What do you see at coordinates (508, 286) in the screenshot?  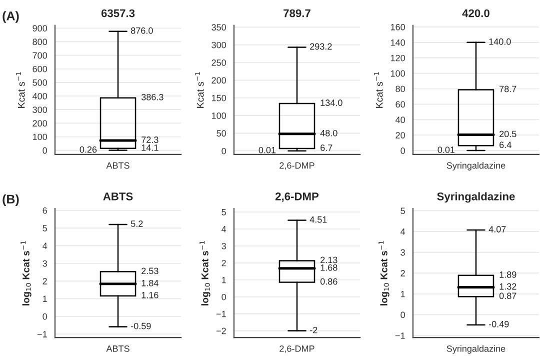 I see `text: 1.32` at bounding box center [508, 286].